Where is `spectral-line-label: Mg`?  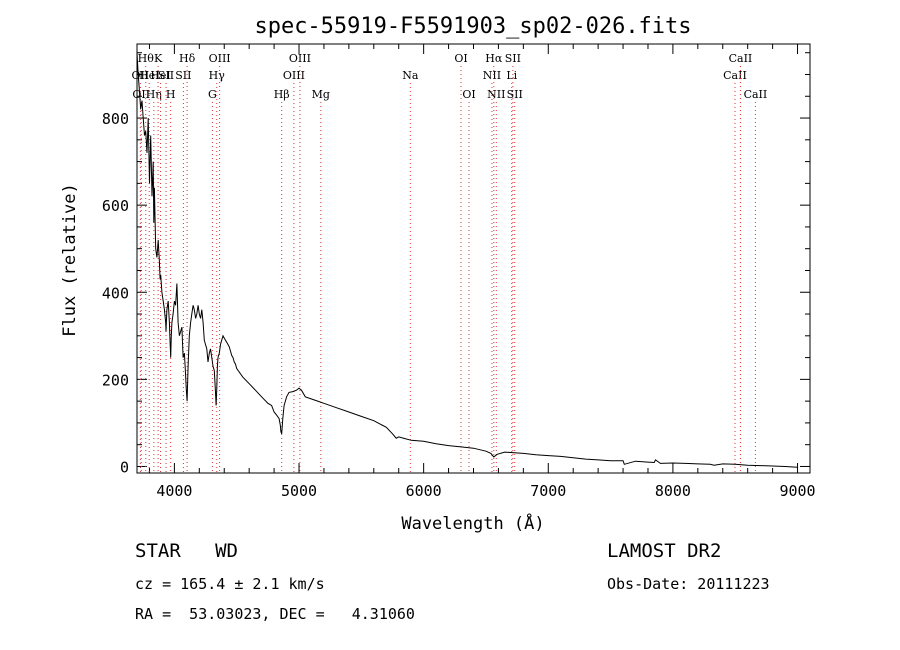
spectral-line-label: Mg is located at coordinates (321, 94).